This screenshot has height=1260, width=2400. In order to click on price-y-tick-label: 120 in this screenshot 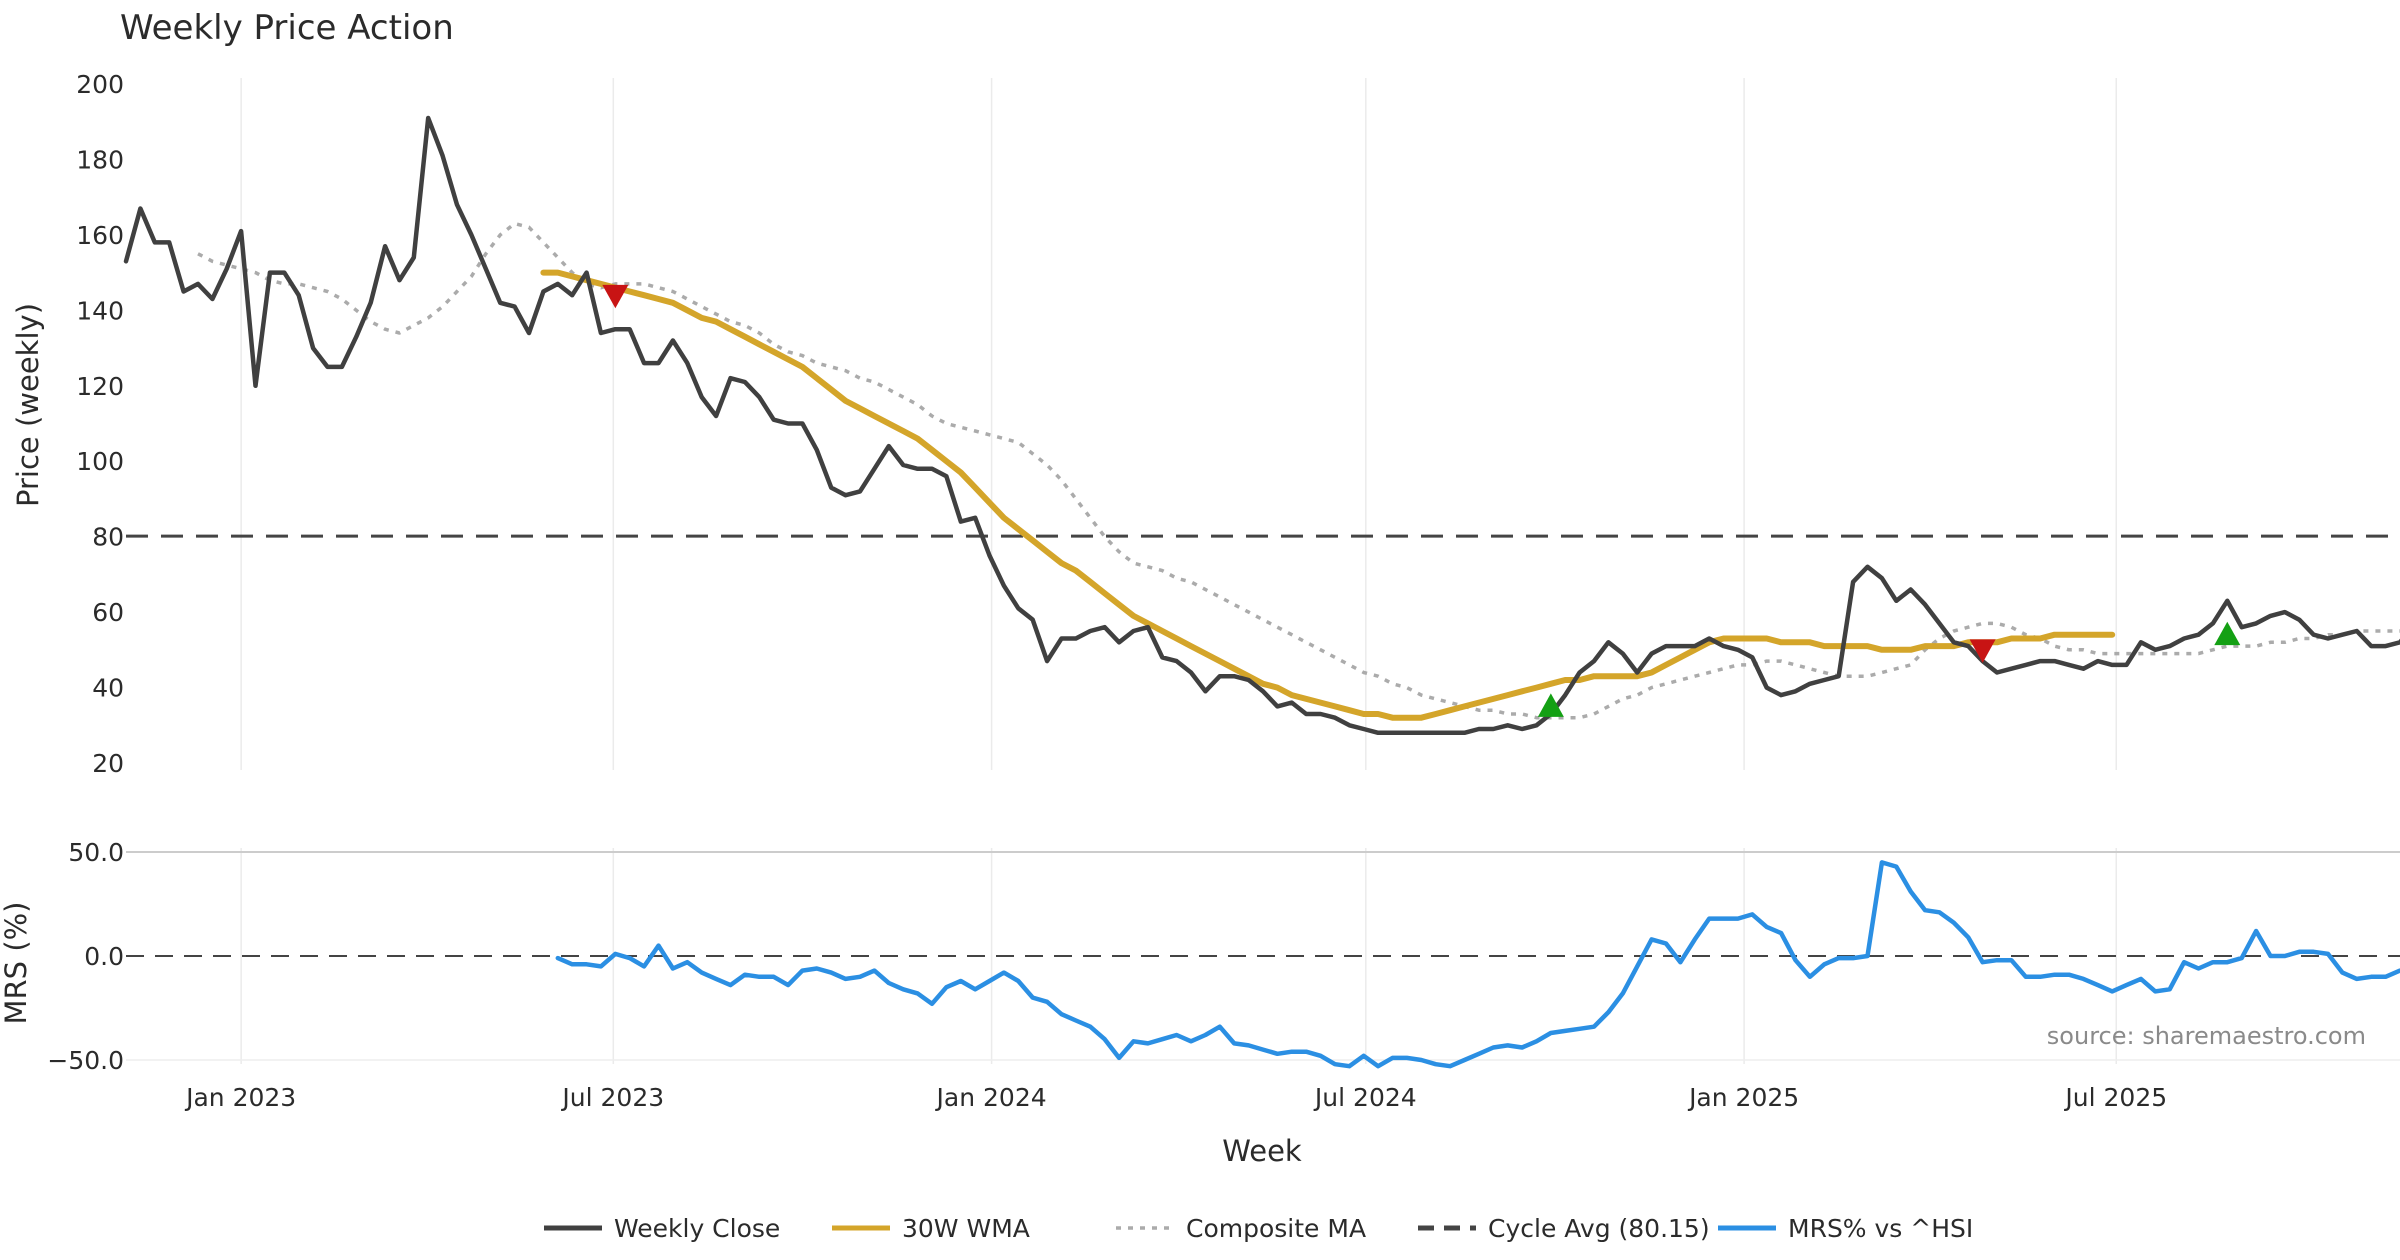, I will do `click(100, 386)`.